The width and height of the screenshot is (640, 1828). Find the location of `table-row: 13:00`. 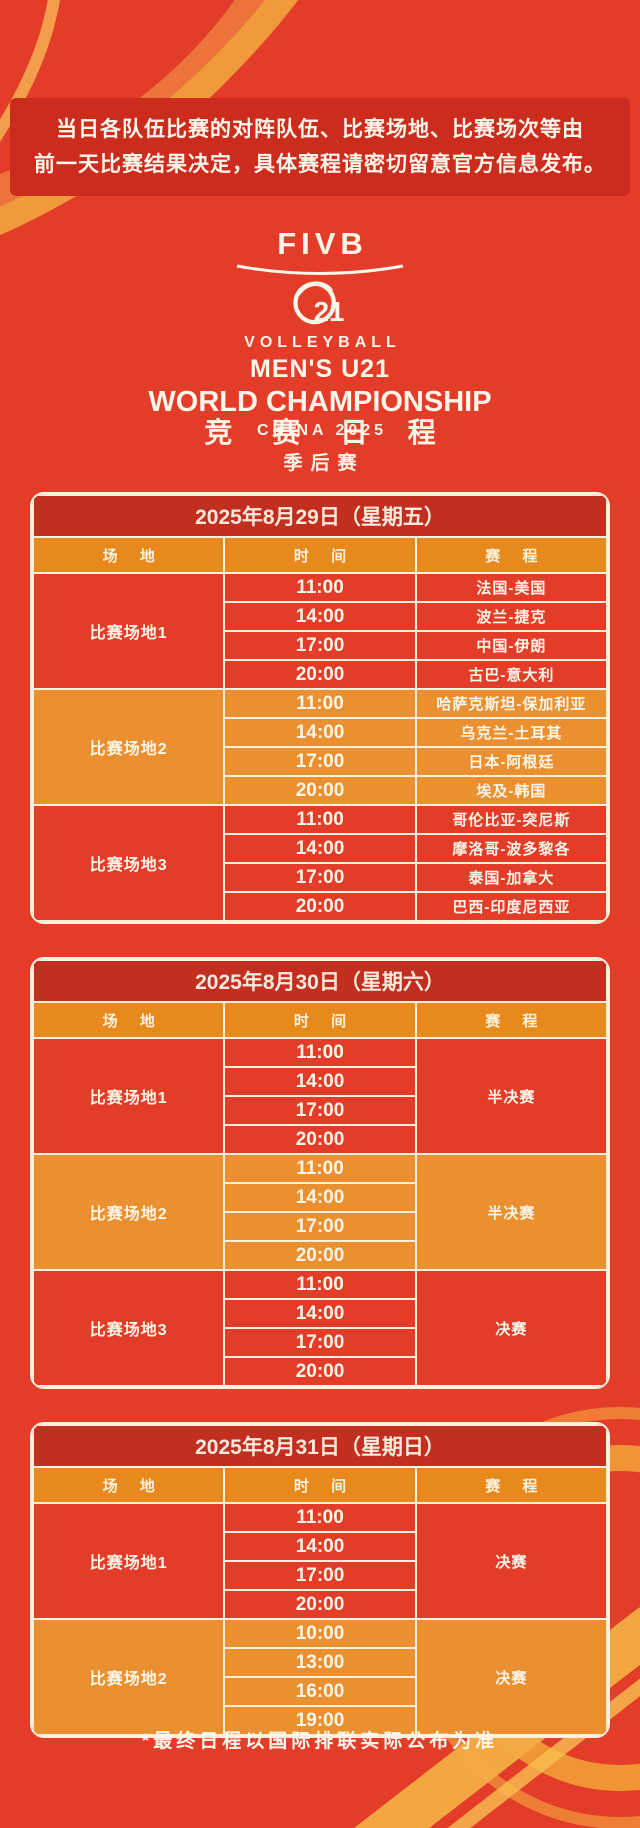

table-row: 13:00 is located at coordinates (320, 1662).